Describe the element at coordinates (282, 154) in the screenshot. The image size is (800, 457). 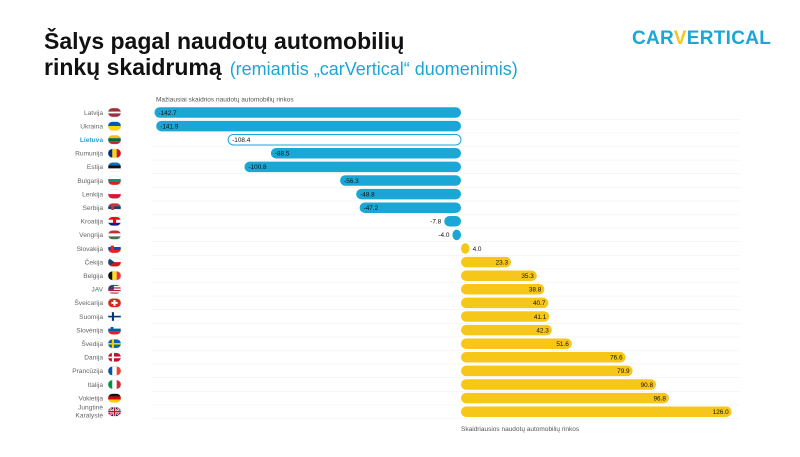
I see `value-label-rumunija: -88.5` at that location.